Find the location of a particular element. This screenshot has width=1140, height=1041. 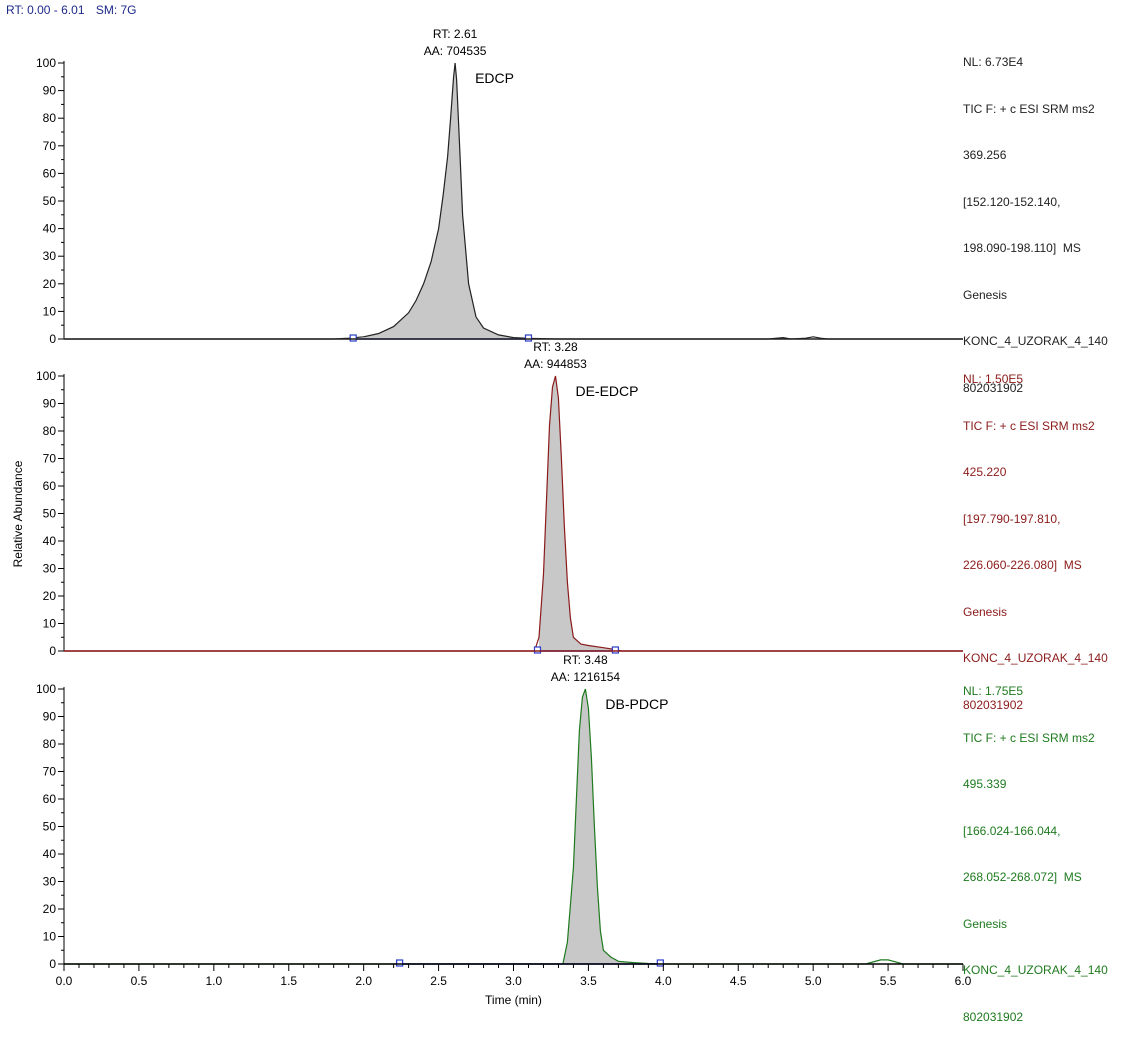

x-tick-label: 5.0 is located at coordinates (813, 981).